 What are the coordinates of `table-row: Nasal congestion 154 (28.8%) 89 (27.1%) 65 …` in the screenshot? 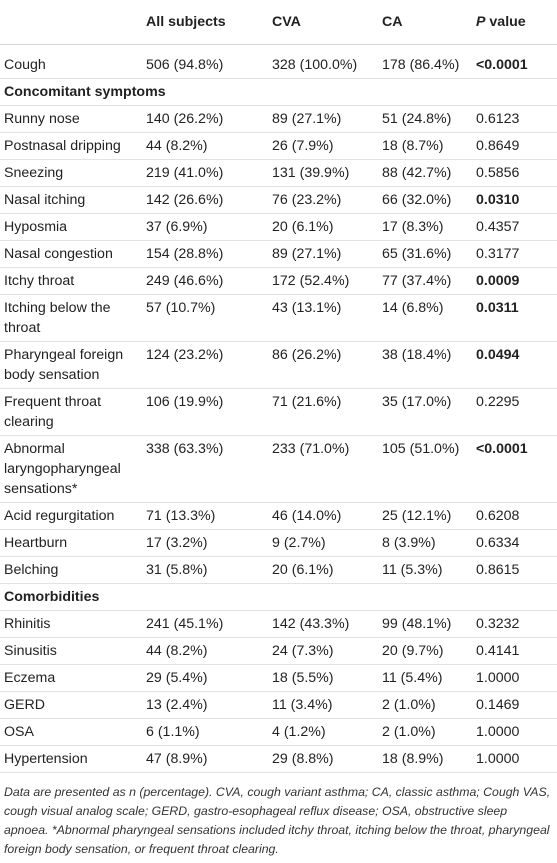 It's located at (278, 254).